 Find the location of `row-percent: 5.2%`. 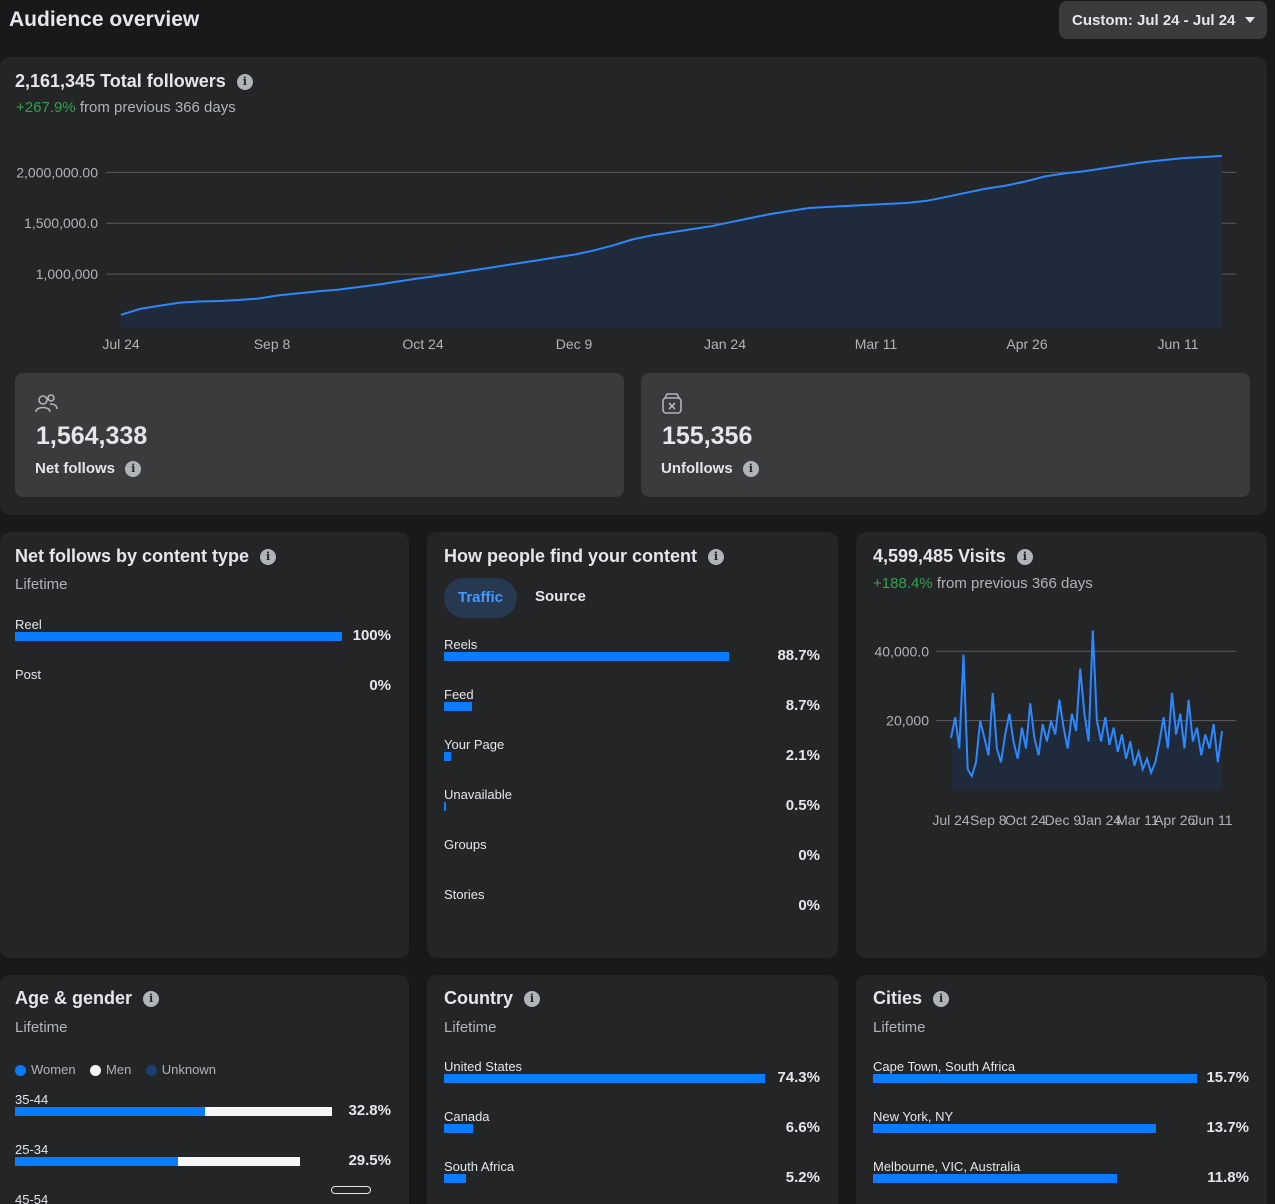

row-percent: 5.2% is located at coordinates (802, 1177).